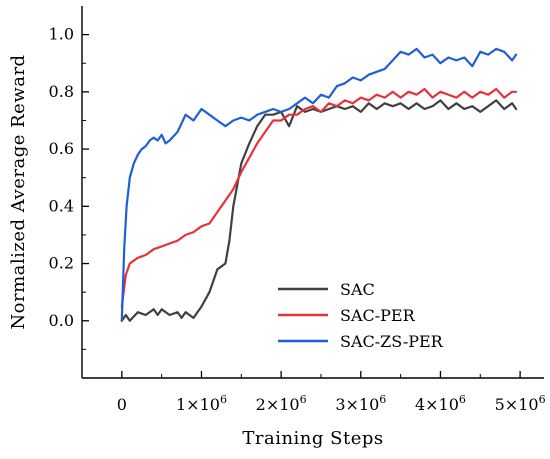 The image size is (550, 459). I want to click on x-tick-label: 4×10⁶, so click(440, 403).